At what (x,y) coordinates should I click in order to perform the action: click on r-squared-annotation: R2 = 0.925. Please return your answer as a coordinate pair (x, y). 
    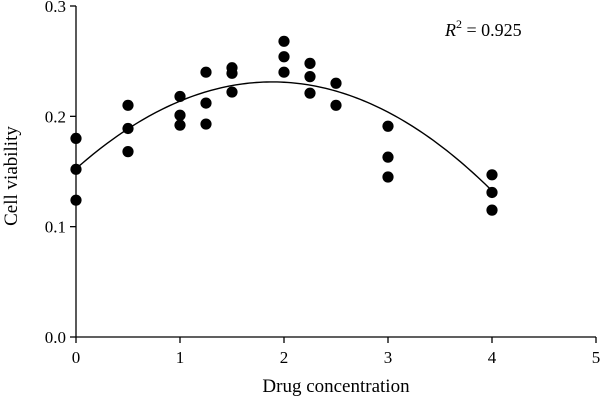
    Looking at the image, I should click on (483, 28).